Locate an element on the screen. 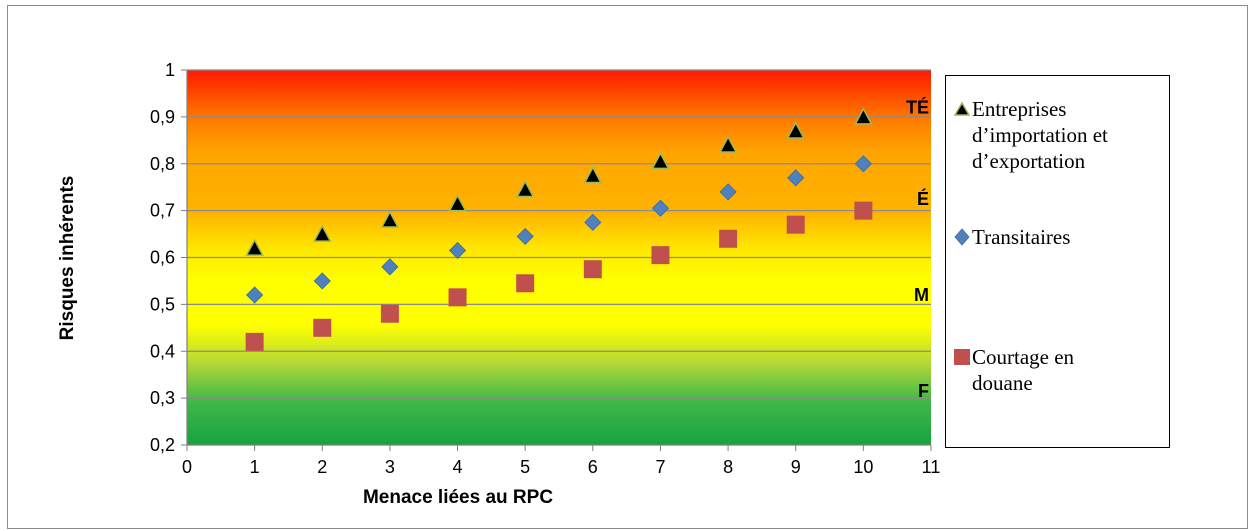 The image size is (1253, 531). x-tick-label: 5 is located at coordinates (525, 467).